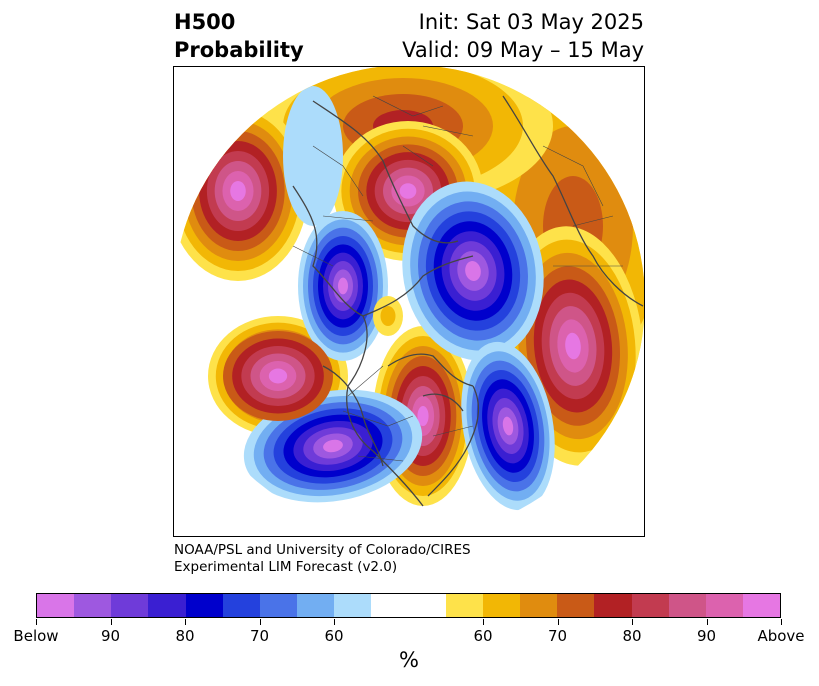 Image resolution: width=819 pixels, height=686 pixels. I want to click on below-normal-weak, so click(313, 156).